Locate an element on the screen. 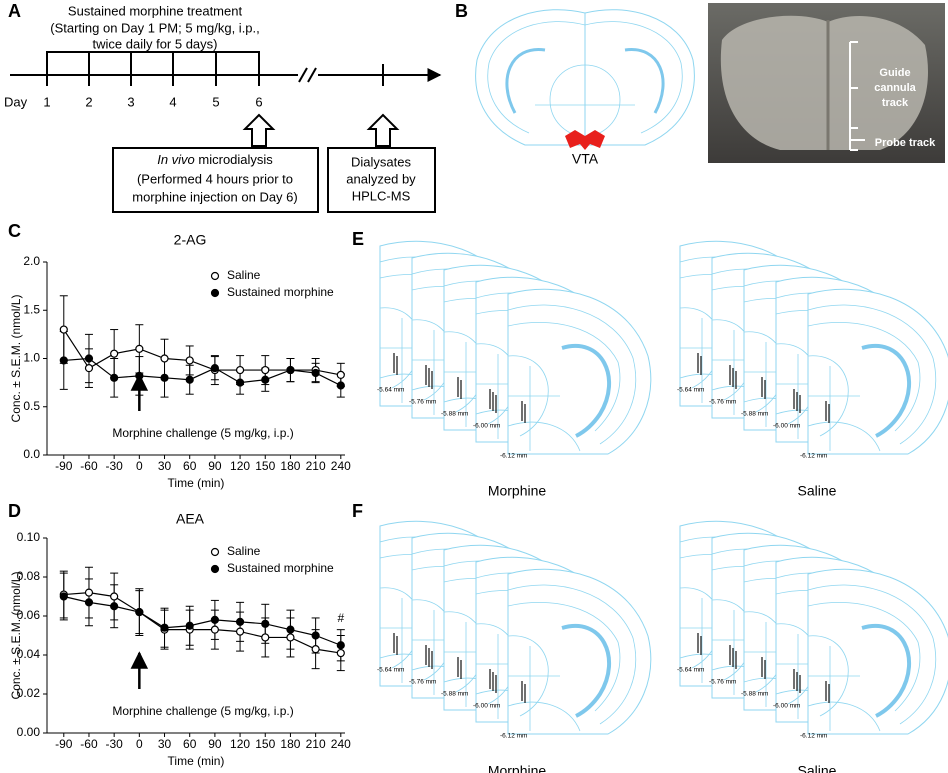  y-tick-label: 0.06 is located at coordinates (29, 615).